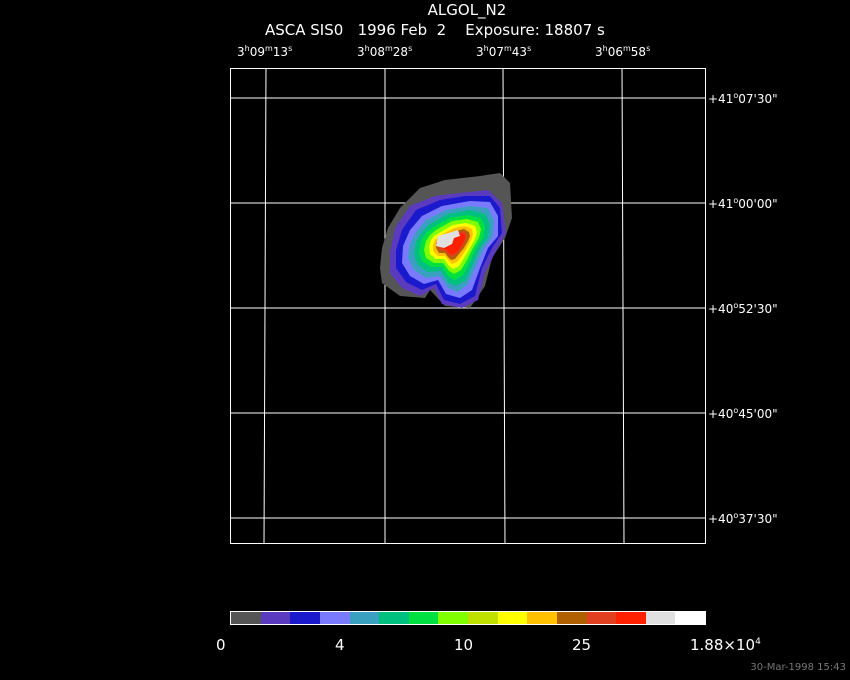 The width and height of the screenshot is (850, 680). I want to click on colorbar-label: 10, so click(464, 645).